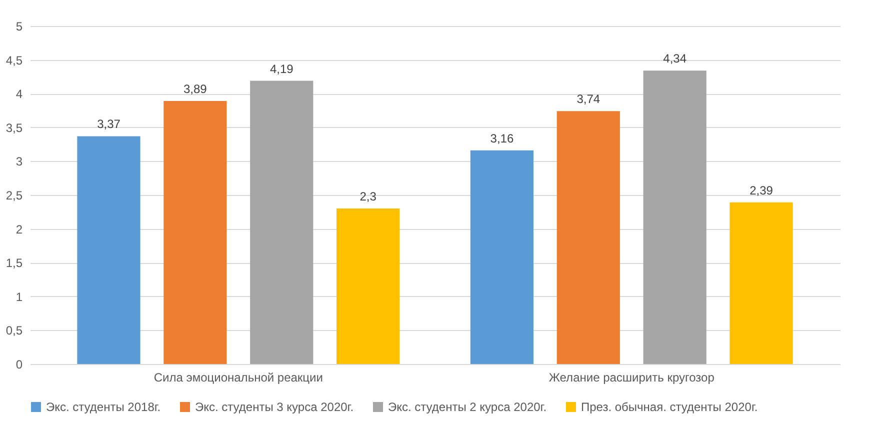 The width and height of the screenshot is (874, 434). What do you see at coordinates (19, 161) in the screenshot?
I see `y-tick-label: 3` at bounding box center [19, 161].